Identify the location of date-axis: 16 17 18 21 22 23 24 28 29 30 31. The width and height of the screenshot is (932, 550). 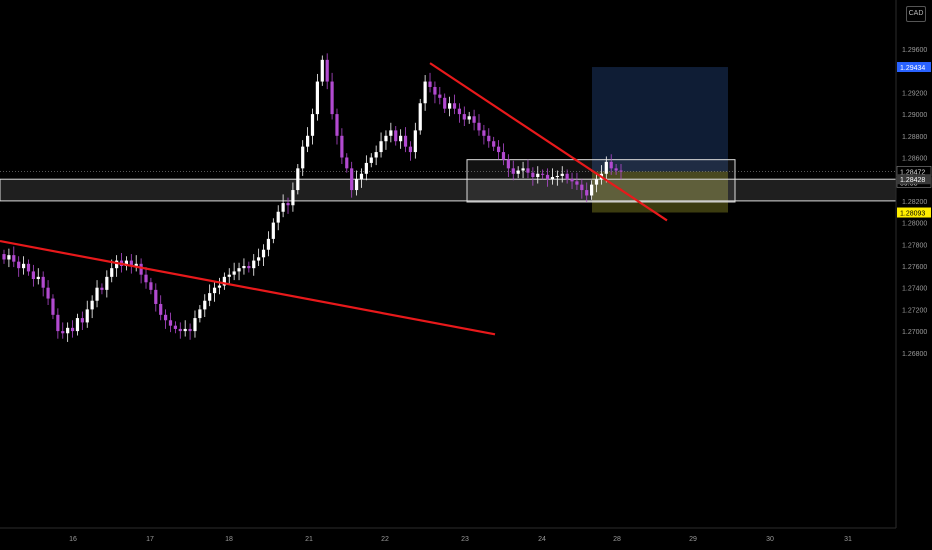
(460, 539).